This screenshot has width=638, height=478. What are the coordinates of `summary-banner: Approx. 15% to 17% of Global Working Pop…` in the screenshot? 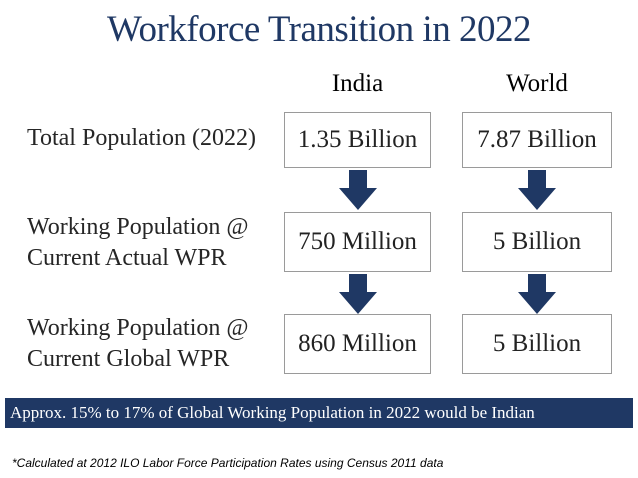 It's located at (319, 413).